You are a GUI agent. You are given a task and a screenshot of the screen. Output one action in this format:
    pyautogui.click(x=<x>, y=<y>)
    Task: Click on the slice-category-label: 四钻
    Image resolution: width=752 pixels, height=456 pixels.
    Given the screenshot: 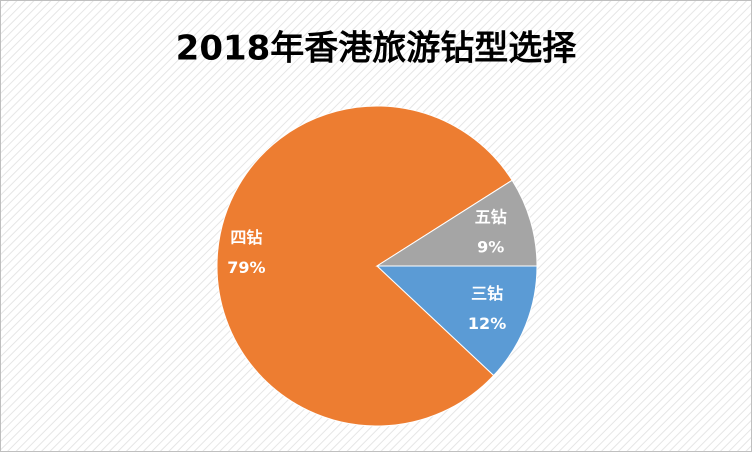 What is the action you would take?
    pyautogui.click(x=246, y=237)
    